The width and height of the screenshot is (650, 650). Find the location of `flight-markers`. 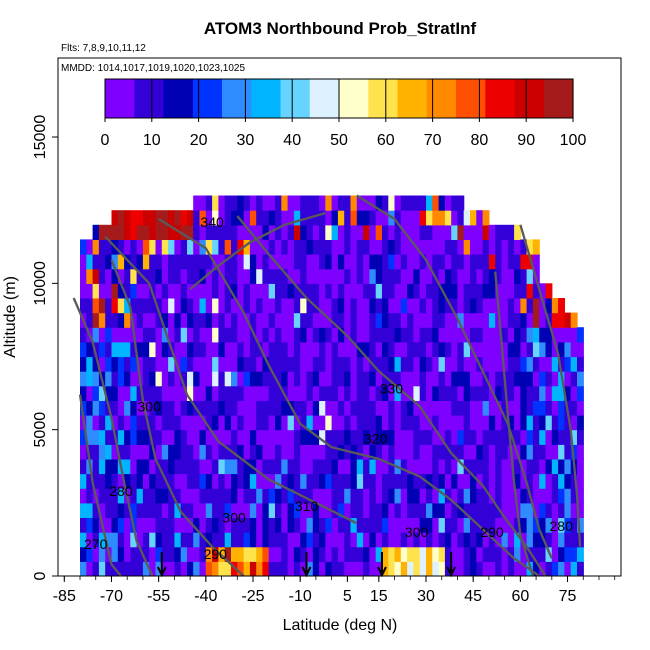

flight-markers is located at coordinates (306, 565).